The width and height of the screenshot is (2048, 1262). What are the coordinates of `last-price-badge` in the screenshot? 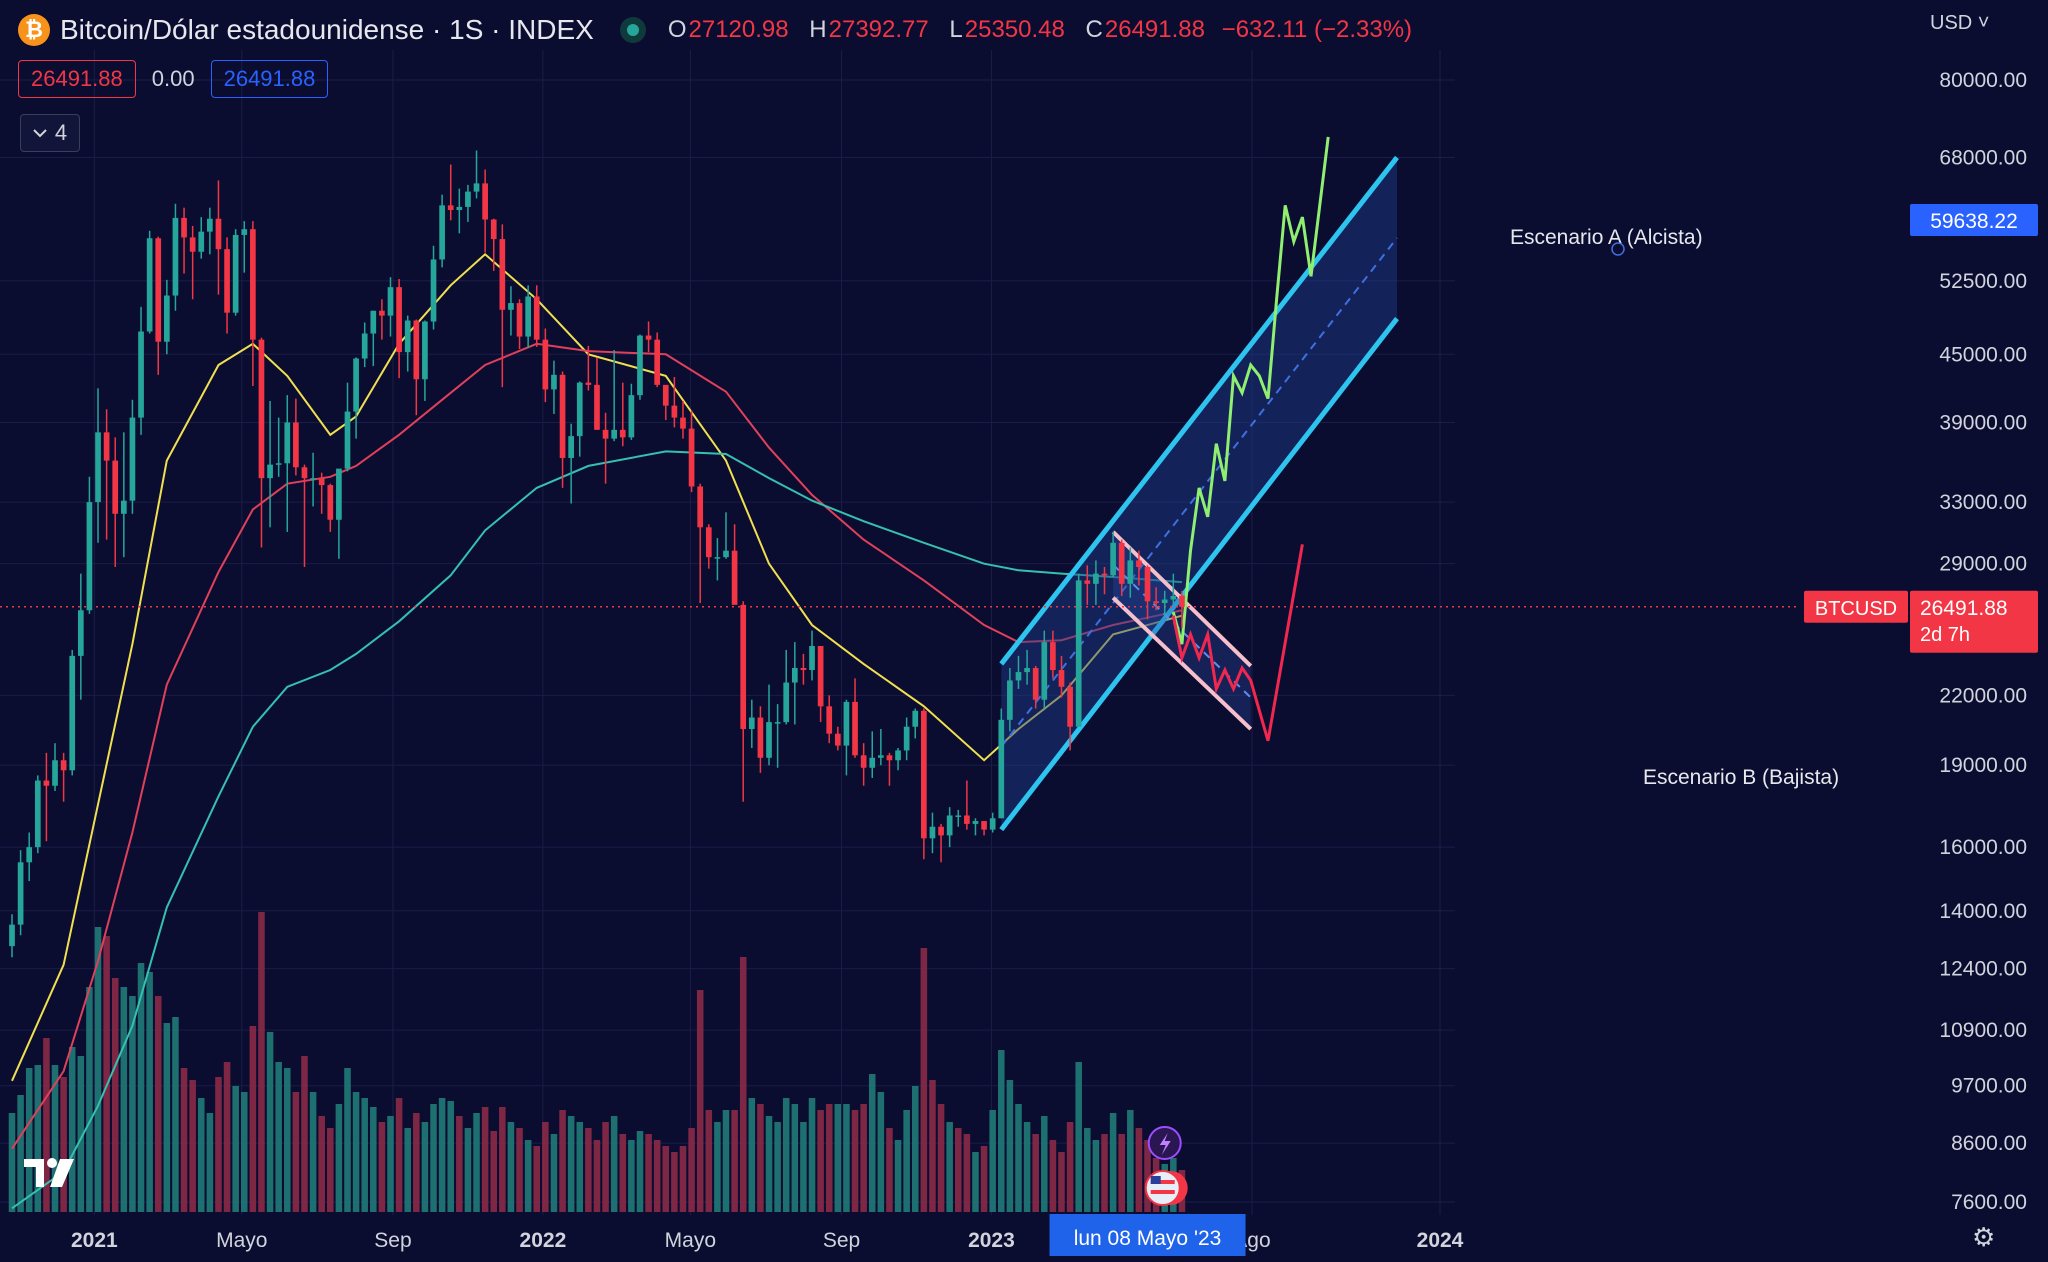 It's located at (1974, 621).